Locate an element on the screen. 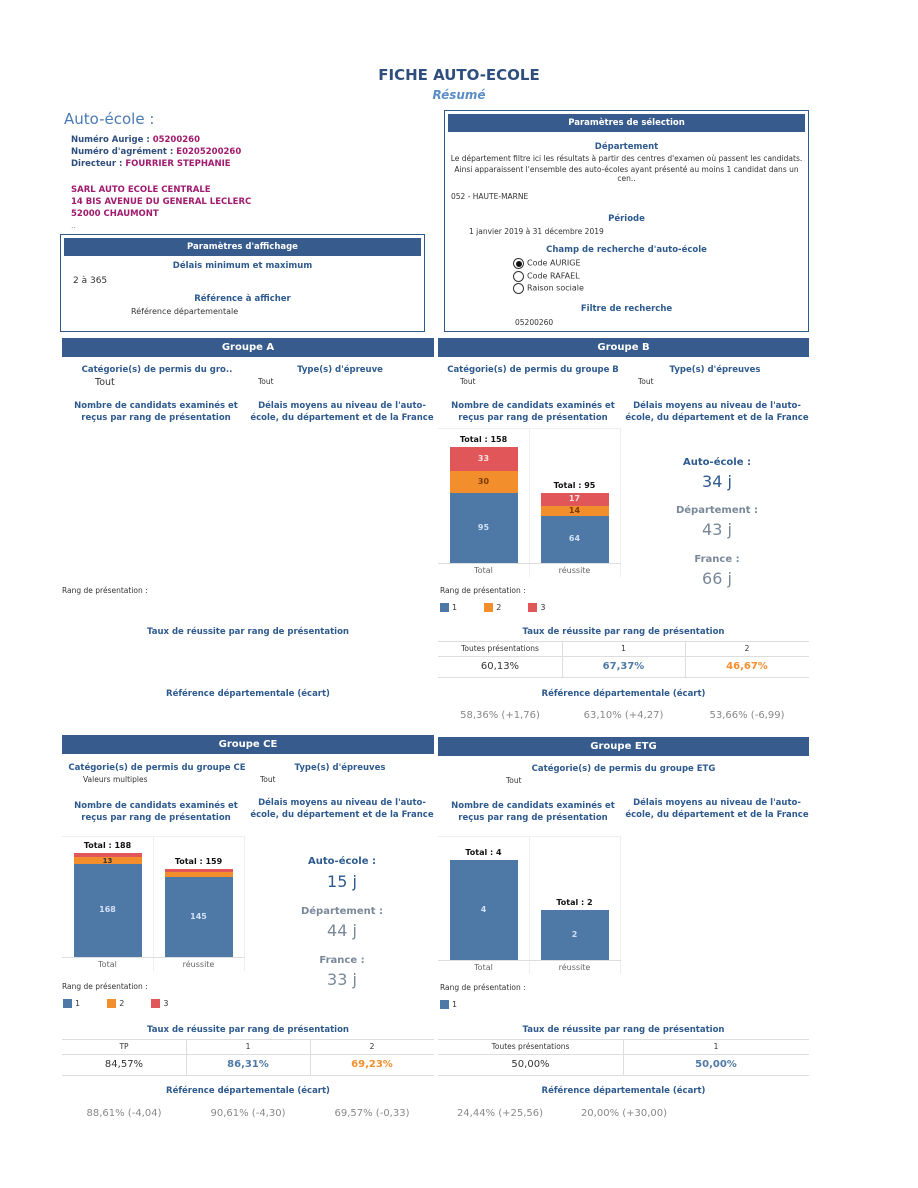 This screenshot has height=1188, width=918. champ-label: Champ de recherche d'auto-école is located at coordinates (626, 250).